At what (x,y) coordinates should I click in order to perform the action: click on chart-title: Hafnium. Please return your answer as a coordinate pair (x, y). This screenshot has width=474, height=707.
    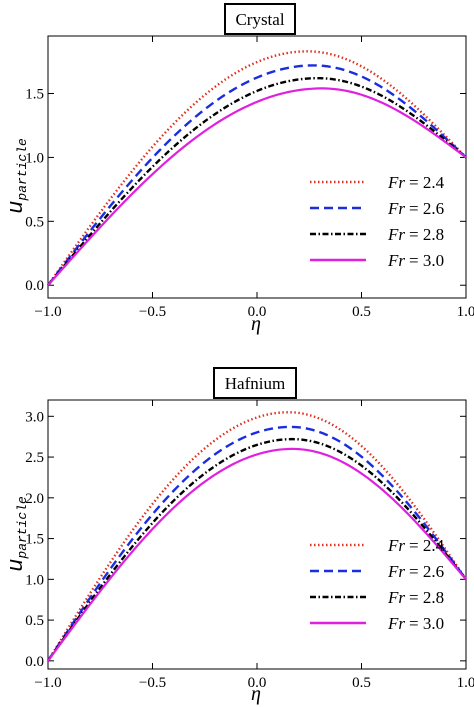
    Looking at the image, I should click on (255, 383).